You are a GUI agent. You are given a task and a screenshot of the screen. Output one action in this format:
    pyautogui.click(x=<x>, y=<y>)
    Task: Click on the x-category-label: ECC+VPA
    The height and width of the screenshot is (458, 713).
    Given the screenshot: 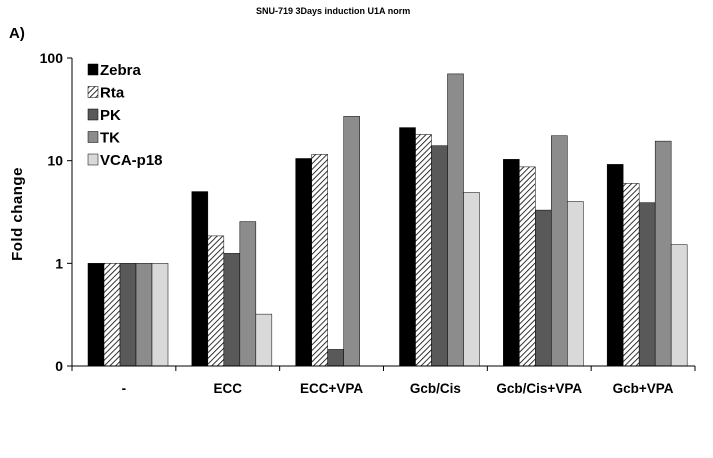 What is the action you would take?
    pyautogui.click(x=331, y=388)
    